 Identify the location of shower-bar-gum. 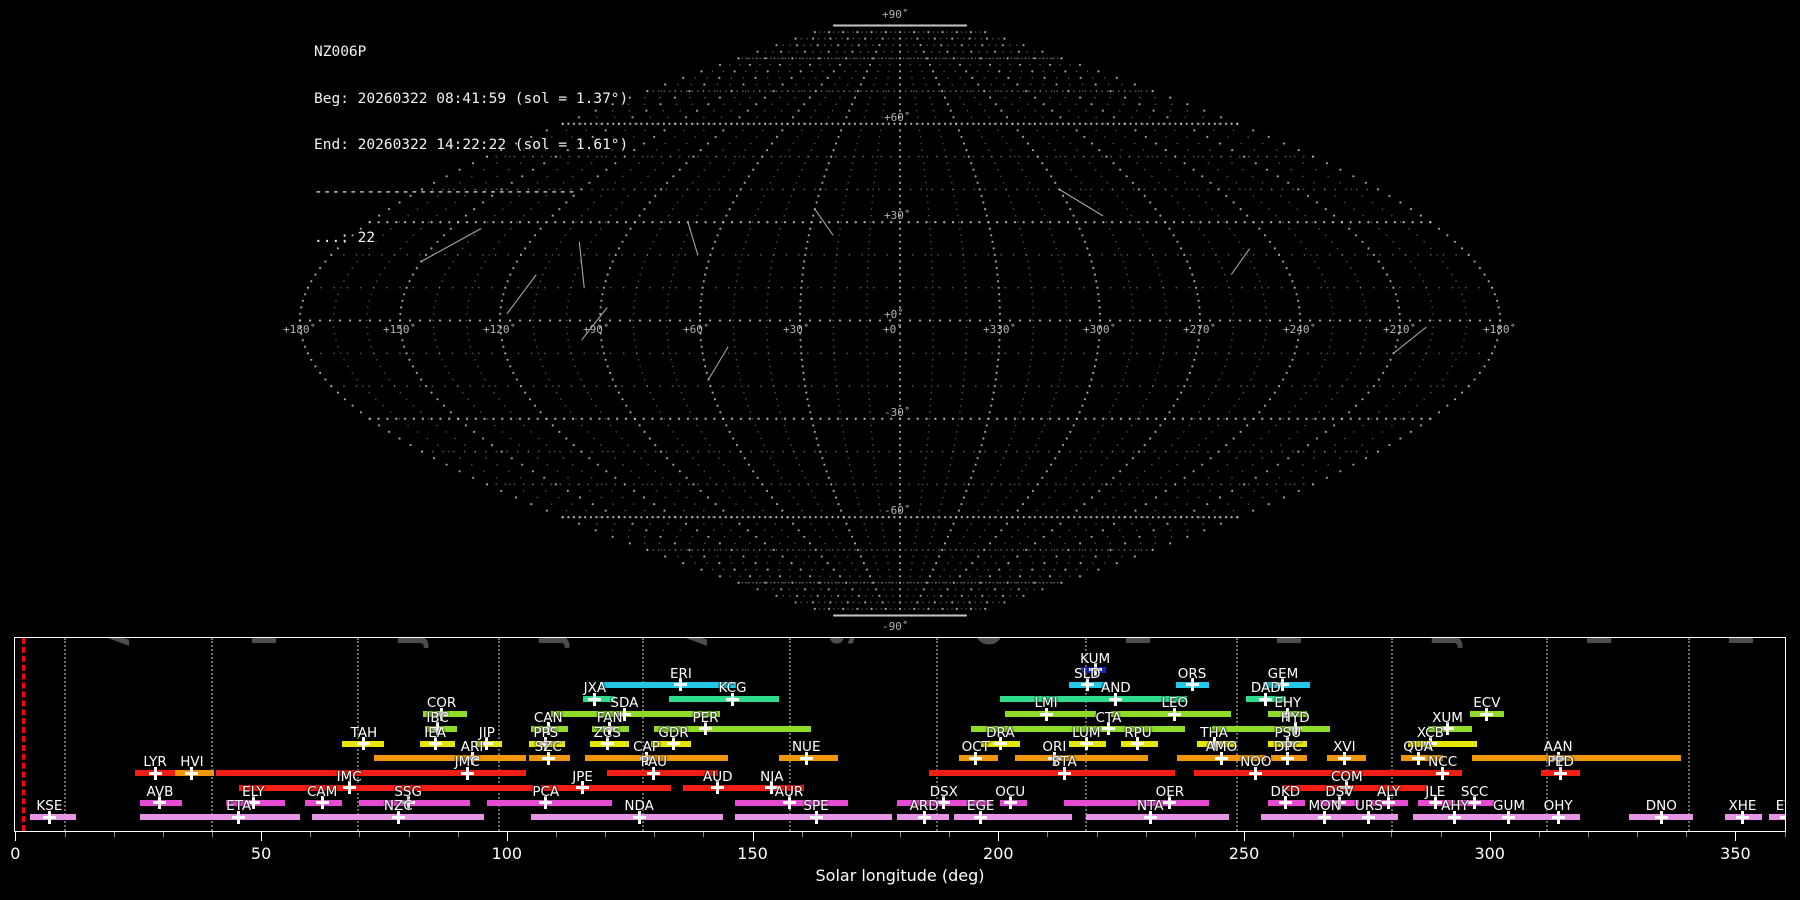
(1513, 817).